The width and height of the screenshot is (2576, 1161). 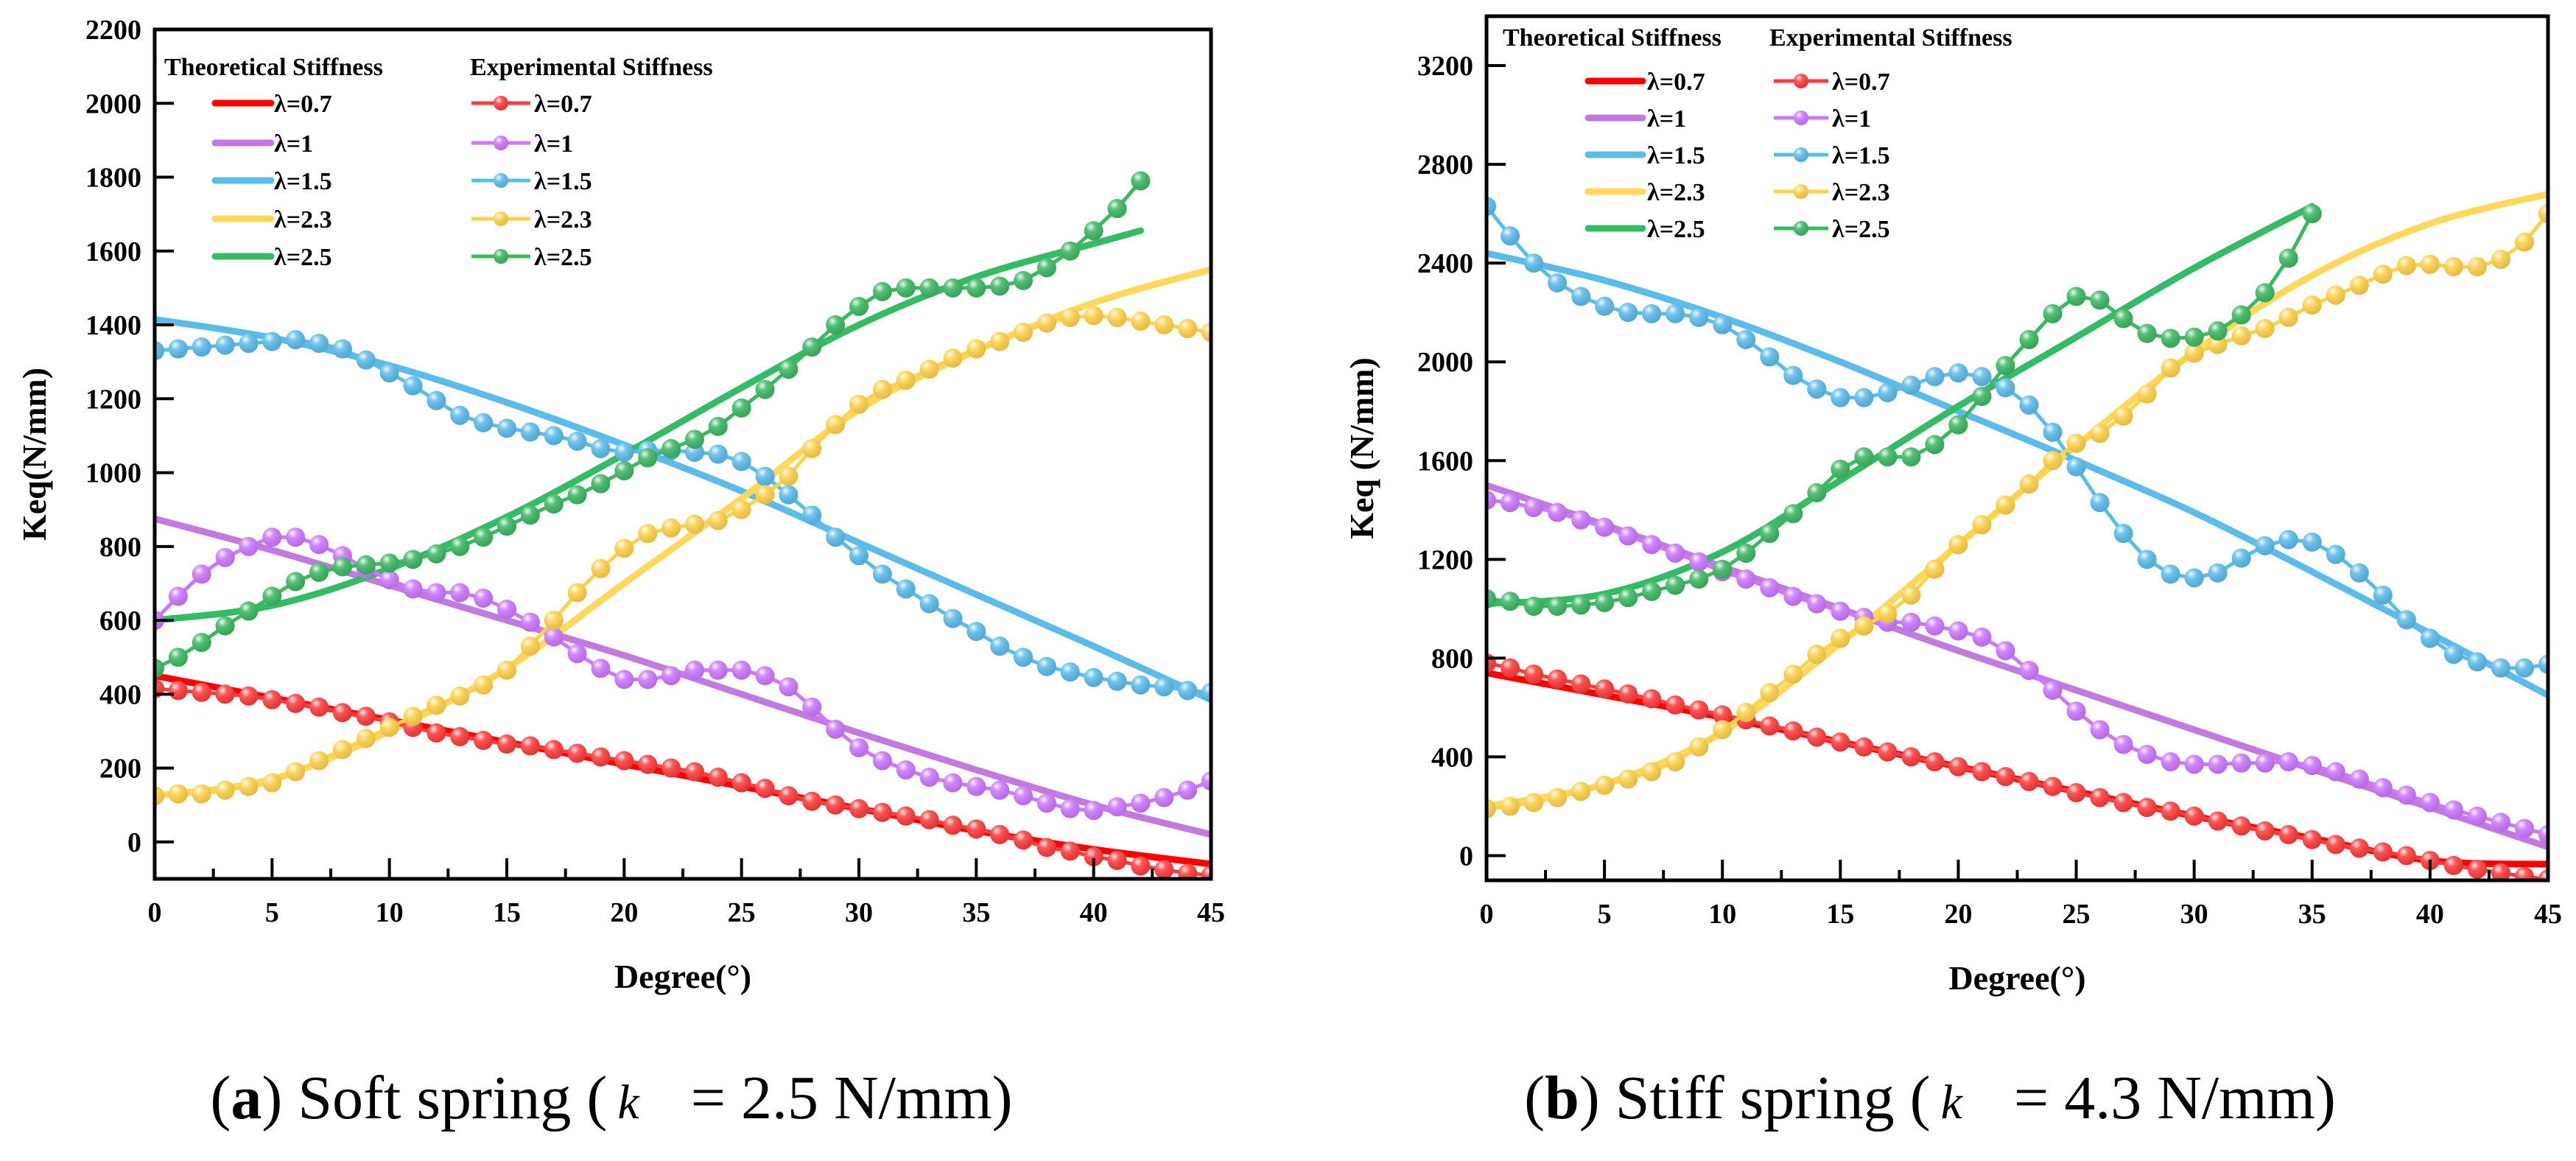 What do you see at coordinates (1851, 119) in the screenshot?
I see `legend-label: λ=1` at bounding box center [1851, 119].